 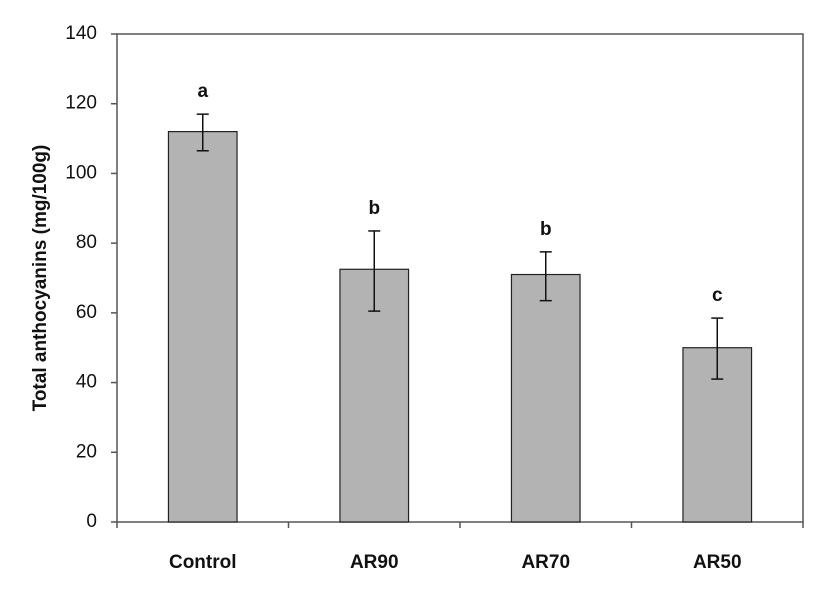 I want to click on y-axis-title: Total anthocyanins (mg/100g), so click(x=40, y=278).